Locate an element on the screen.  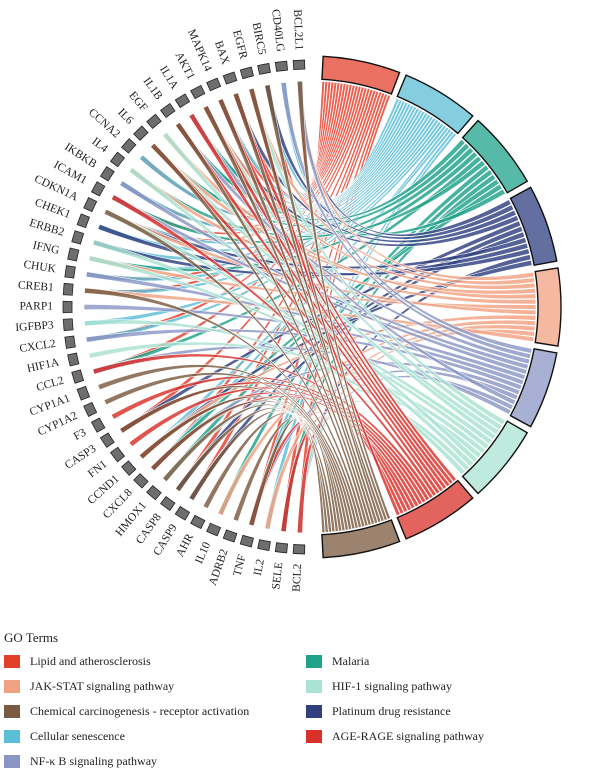
gene-label: CCNA2 is located at coordinates (104, 123).